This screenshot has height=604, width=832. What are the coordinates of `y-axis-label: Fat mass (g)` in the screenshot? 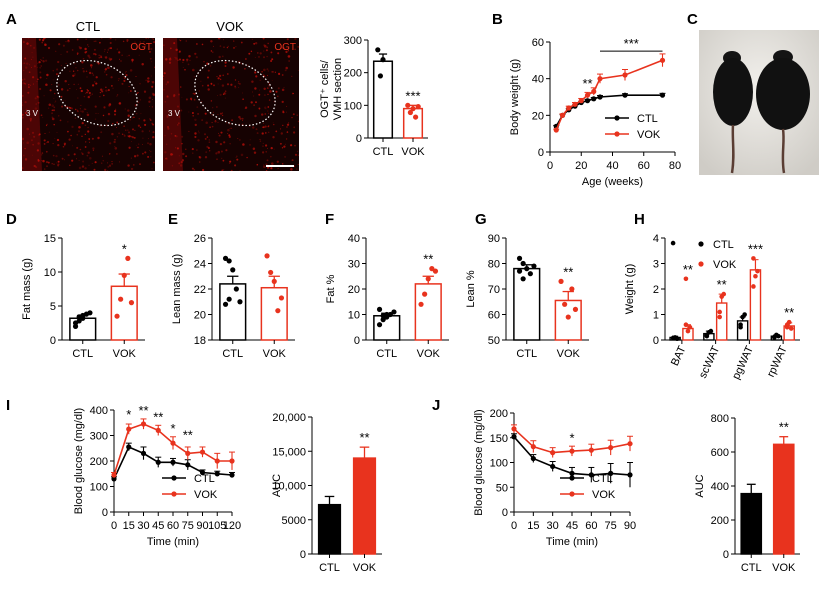 It's located at (27, 289).